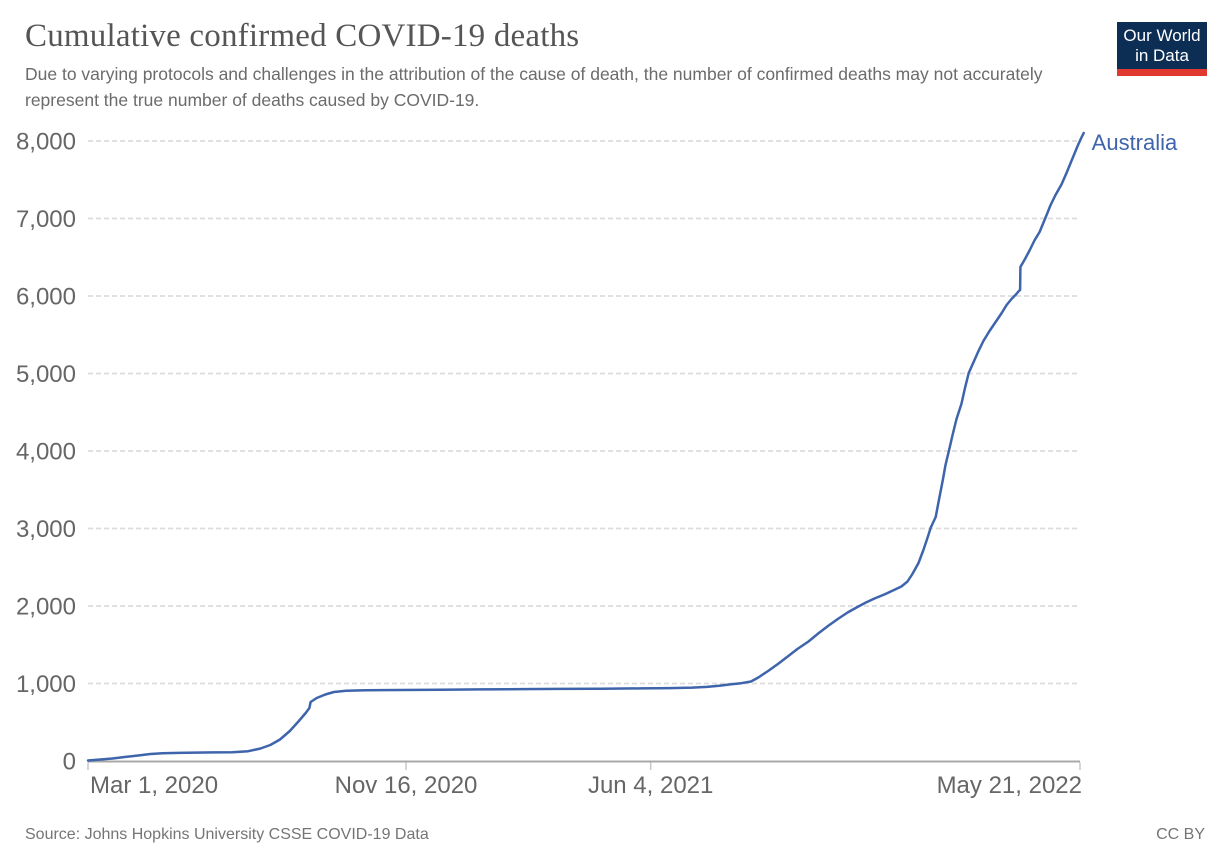 This screenshot has height=868, width=1230. I want to click on y-tick-label: 2,000, so click(46, 607).